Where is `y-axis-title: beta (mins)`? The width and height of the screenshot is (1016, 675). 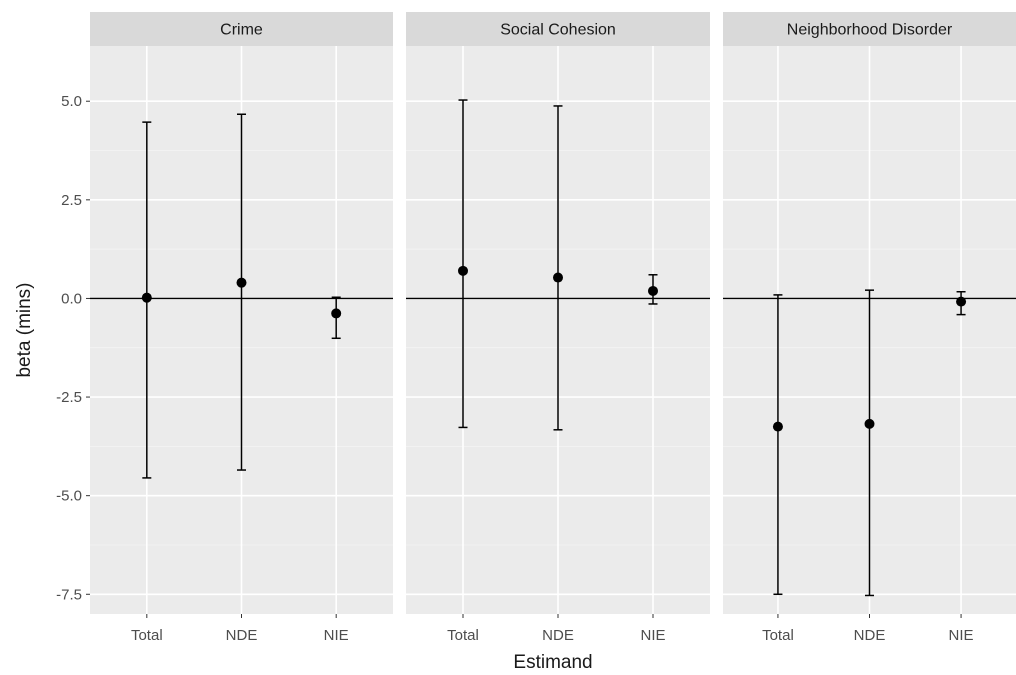 y-axis-title: beta (mins) is located at coordinates (24, 329).